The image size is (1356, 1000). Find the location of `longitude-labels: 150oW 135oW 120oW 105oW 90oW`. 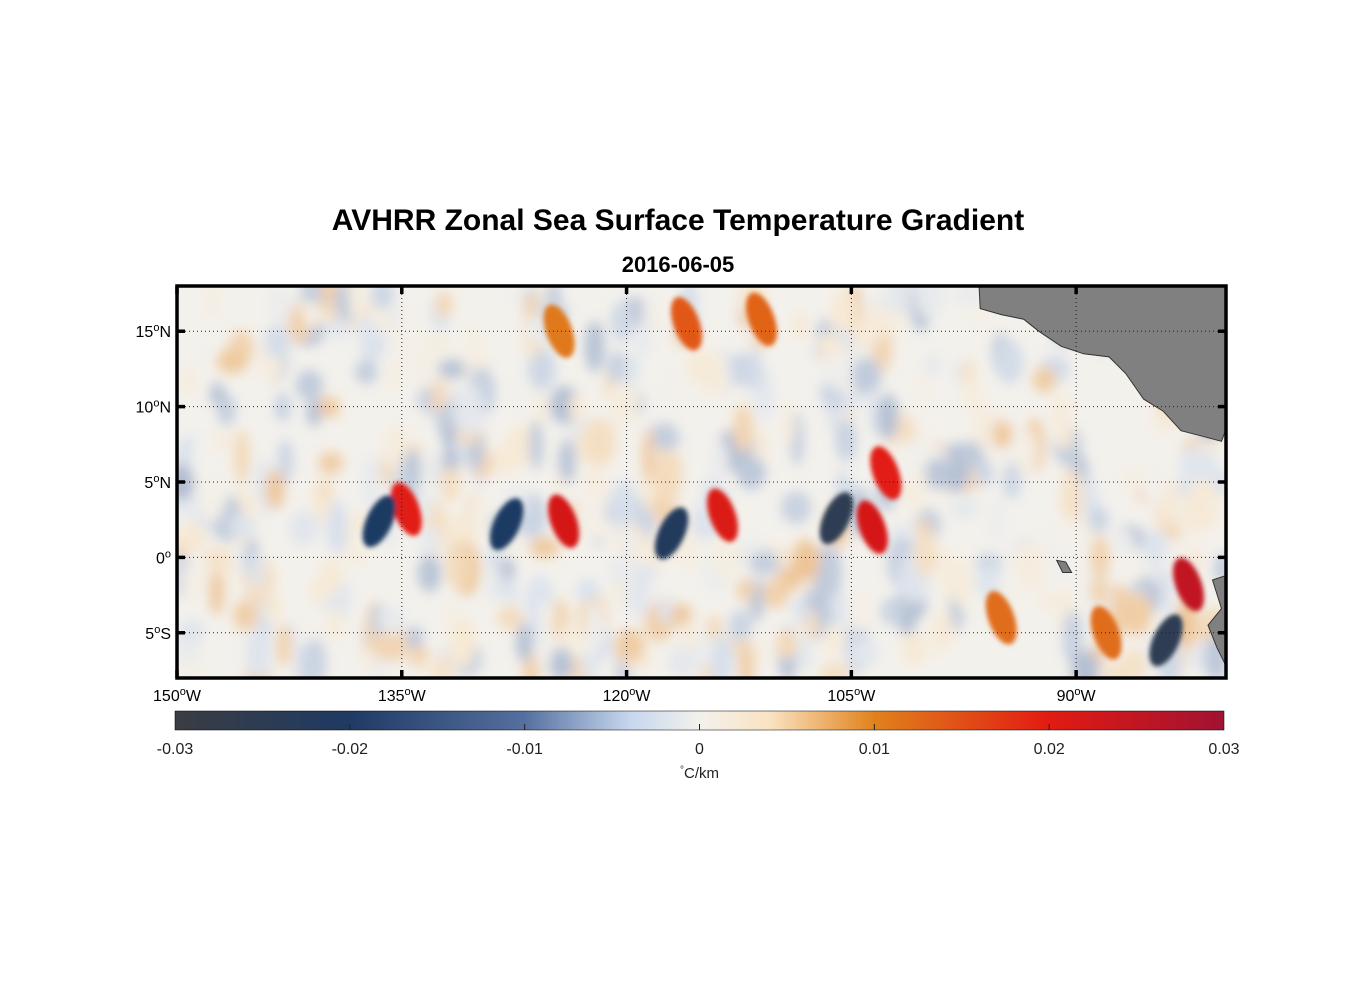

longitude-labels: 150oW 135oW 120oW 105oW 90oW is located at coordinates (625, 695).